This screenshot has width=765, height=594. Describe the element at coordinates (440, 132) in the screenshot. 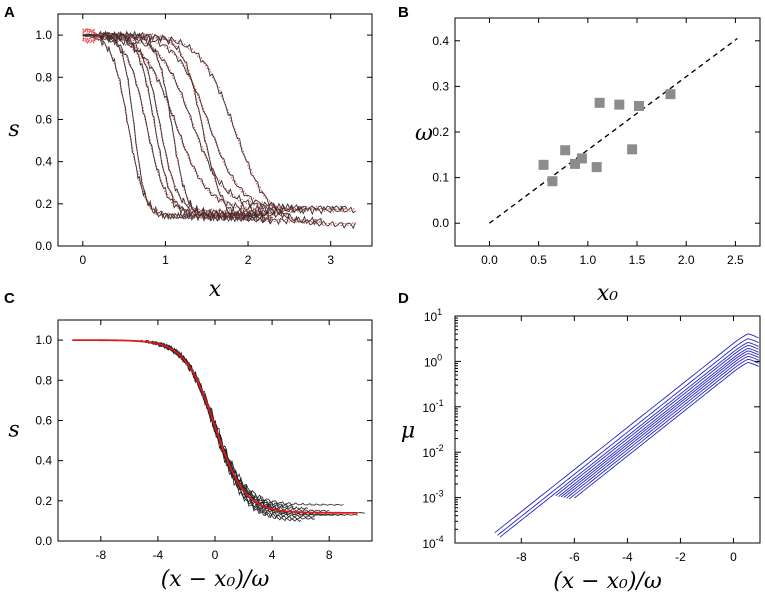

I see `y-tick-label-b: 0.2` at that location.